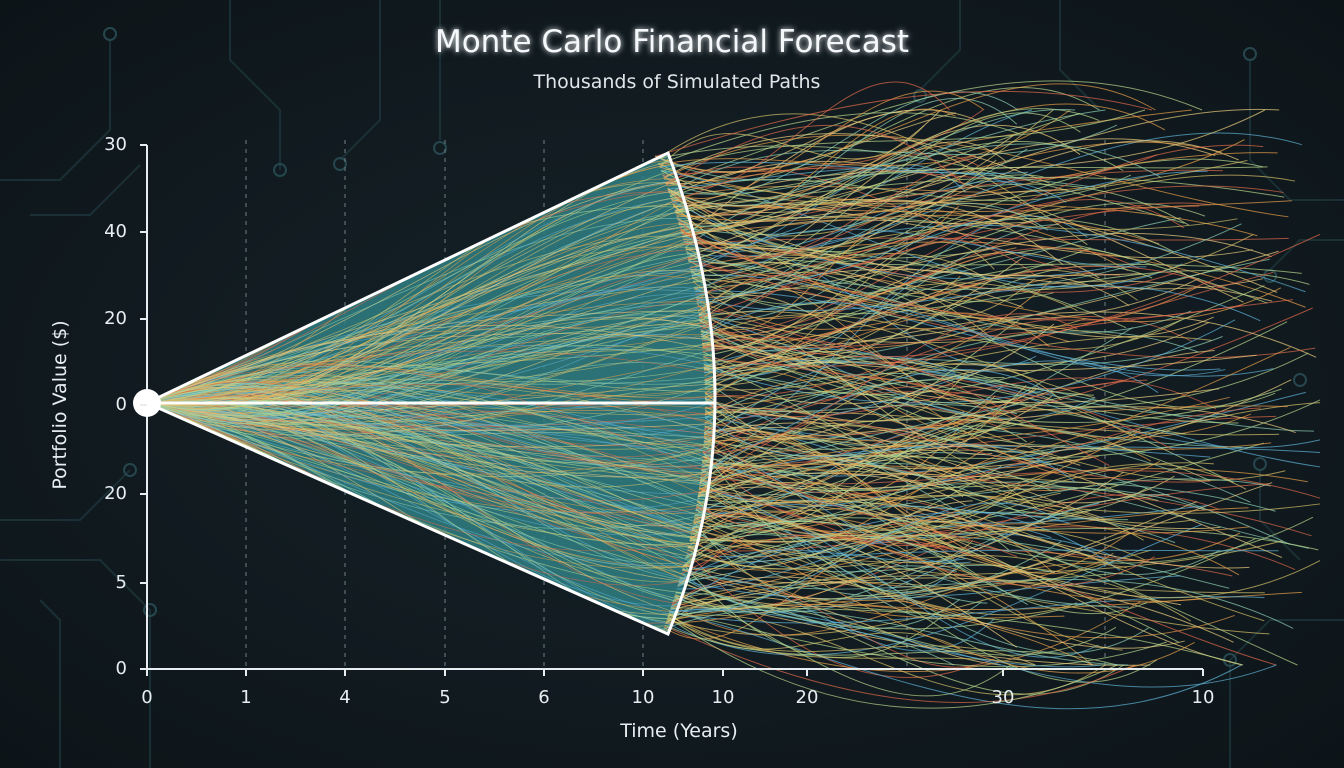 The image size is (1344, 768). Describe the element at coordinates (672, 42) in the screenshot. I see `title: Monte Carlo Financial Forecast` at that location.